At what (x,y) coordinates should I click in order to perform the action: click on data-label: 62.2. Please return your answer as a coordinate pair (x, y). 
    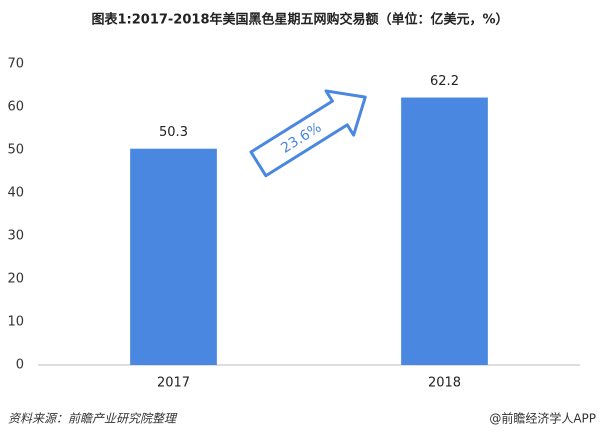
    Looking at the image, I should click on (444, 81).